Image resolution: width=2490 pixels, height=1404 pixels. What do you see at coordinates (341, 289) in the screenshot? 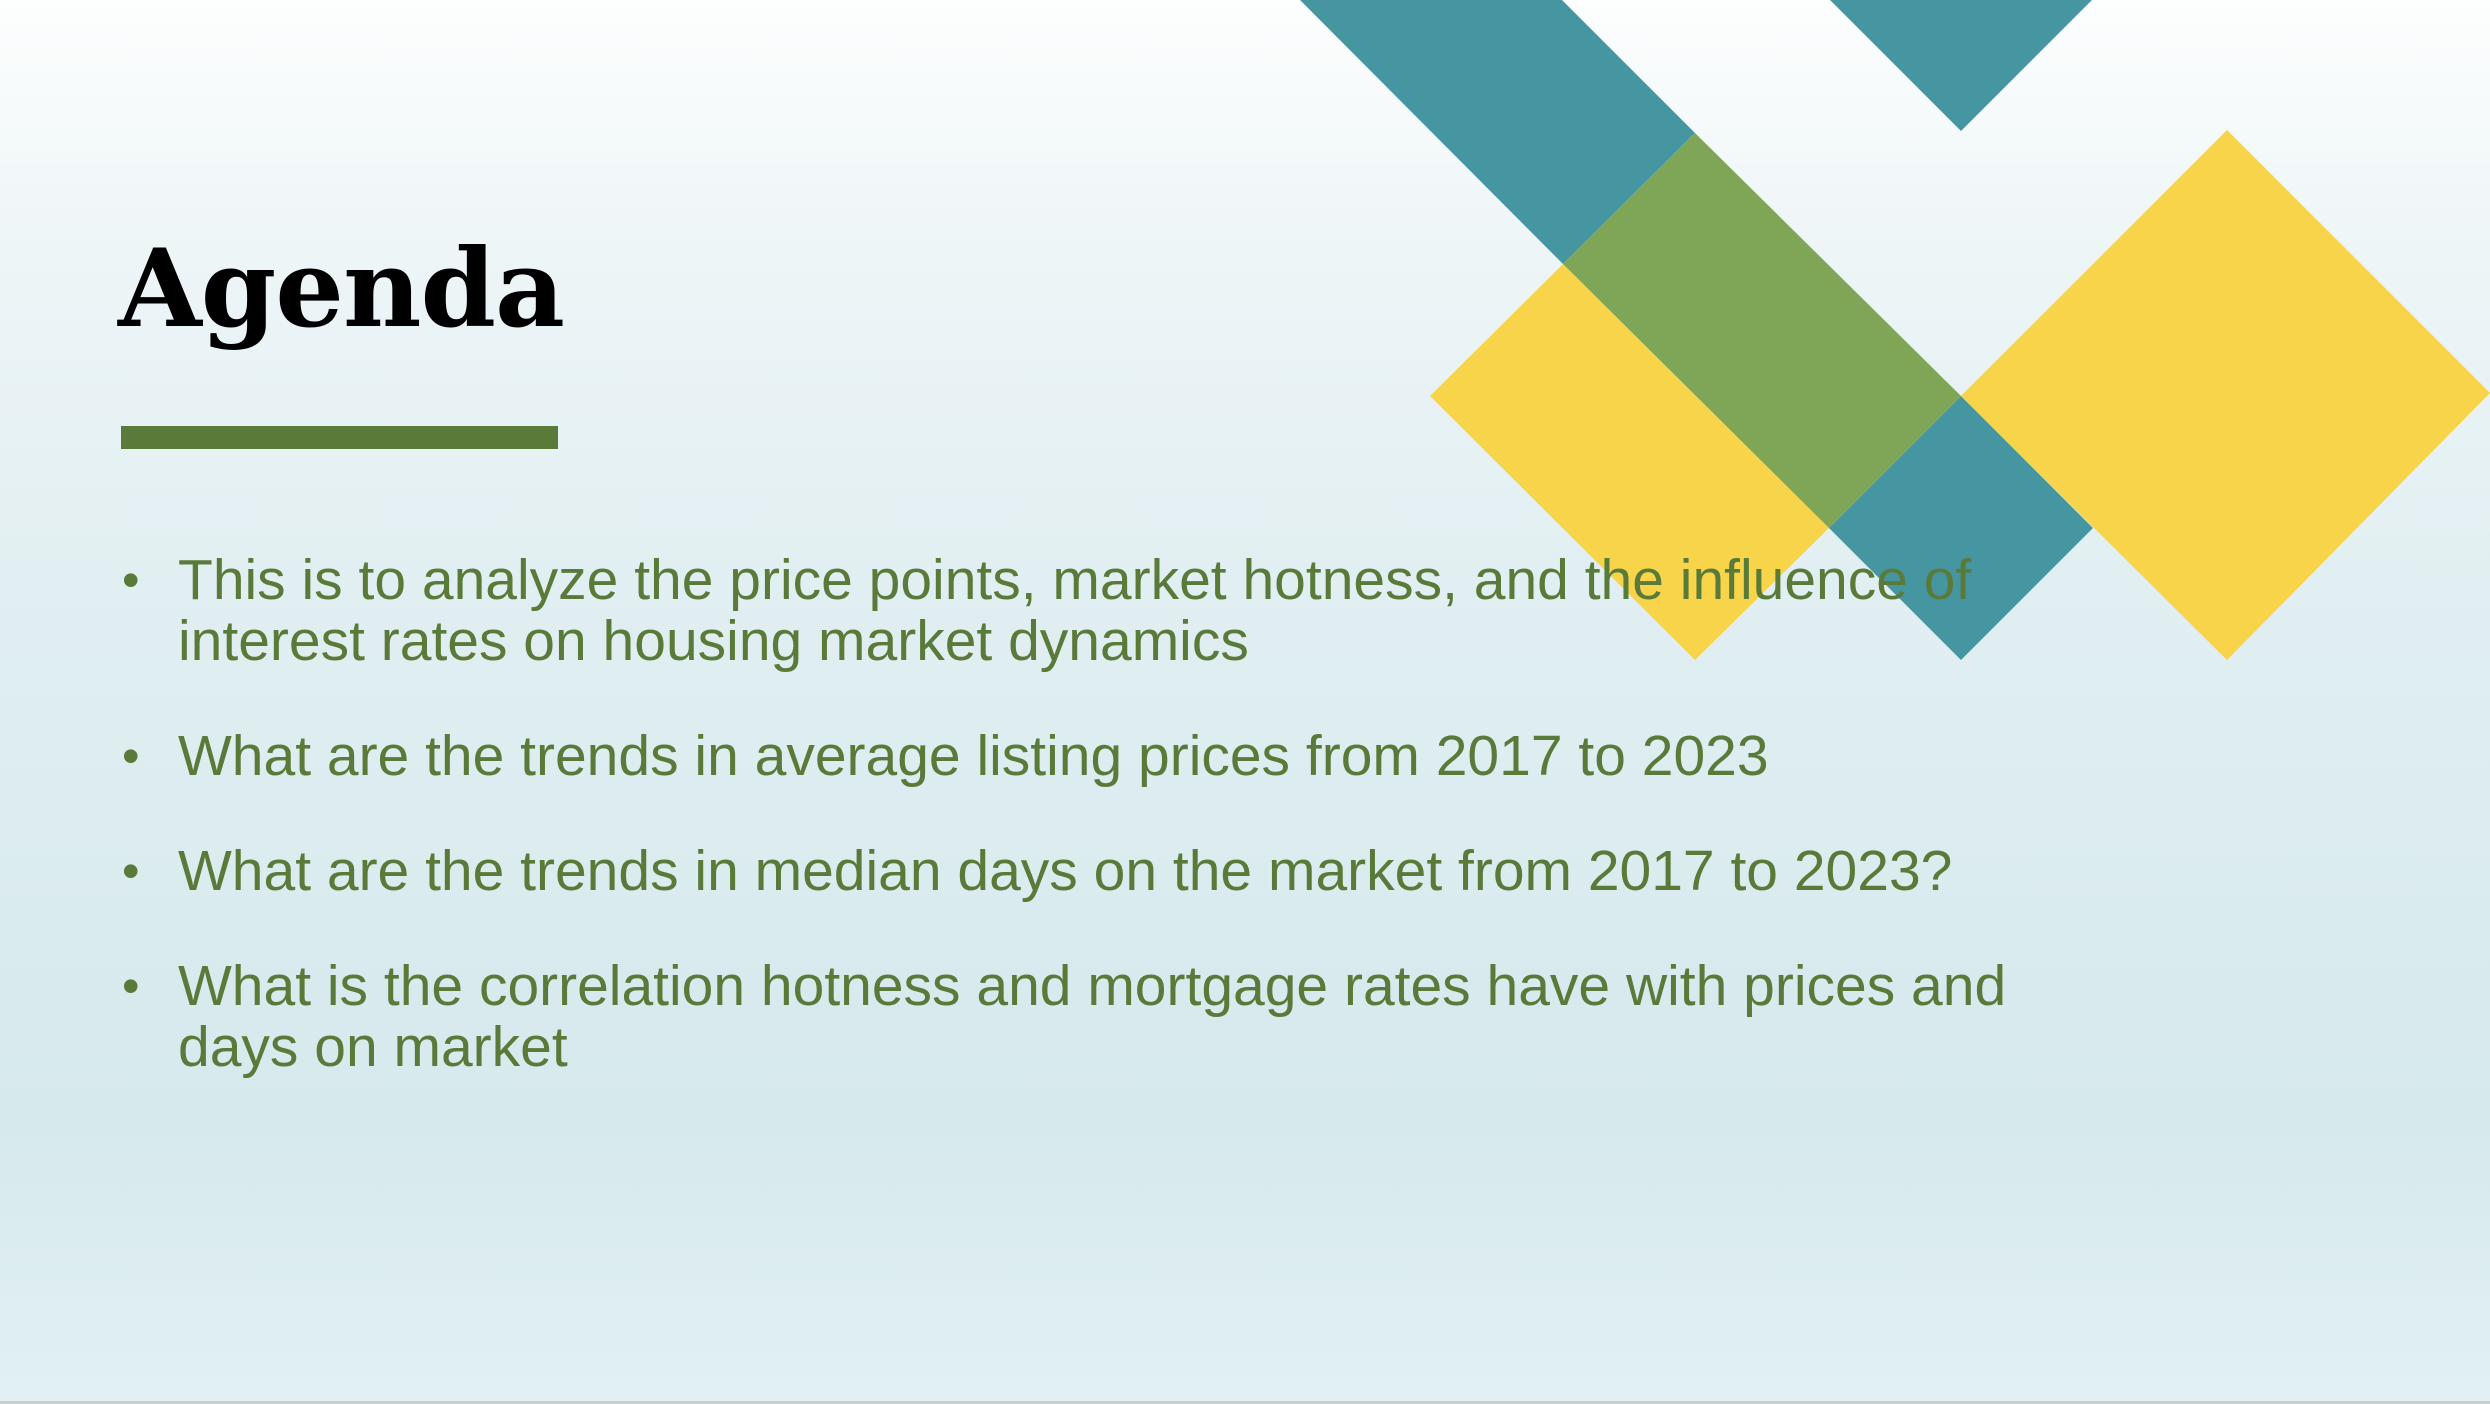
I see `page-title: Agenda` at bounding box center [341, 289].